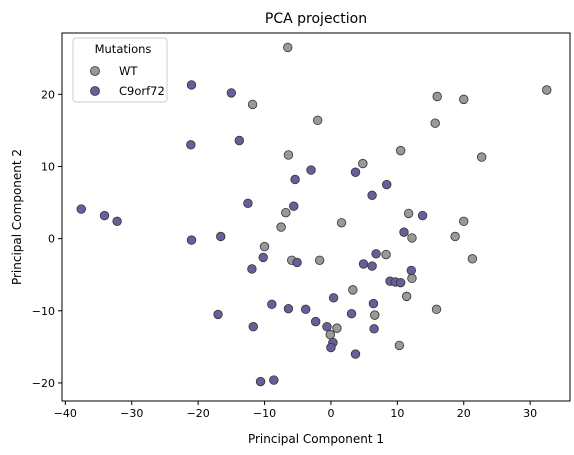  What do you see at coordinates (17, 217) in the screenshot?
I see `y-axis-label: Principal Component 2` at bounding box center [17, 217].